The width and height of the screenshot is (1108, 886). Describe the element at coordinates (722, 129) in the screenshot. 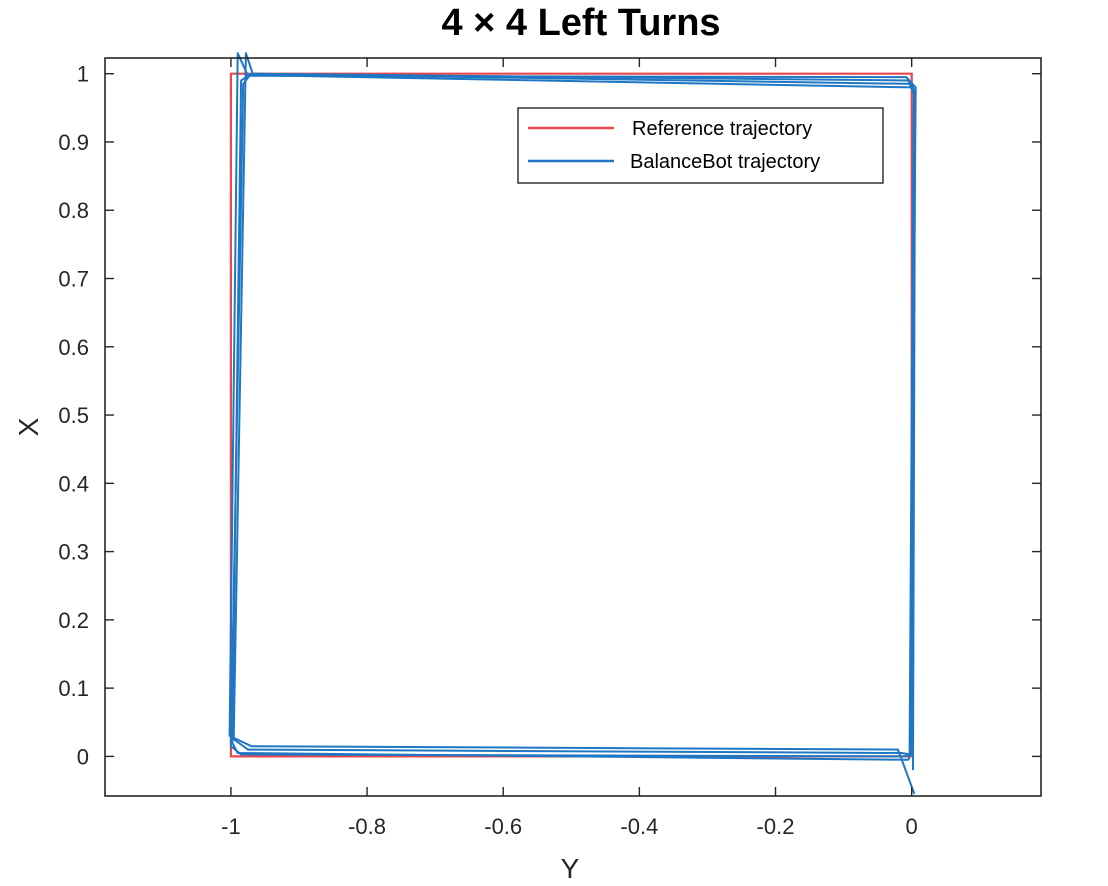

I see `legend-label-reference: Reference trajectory` at that location.